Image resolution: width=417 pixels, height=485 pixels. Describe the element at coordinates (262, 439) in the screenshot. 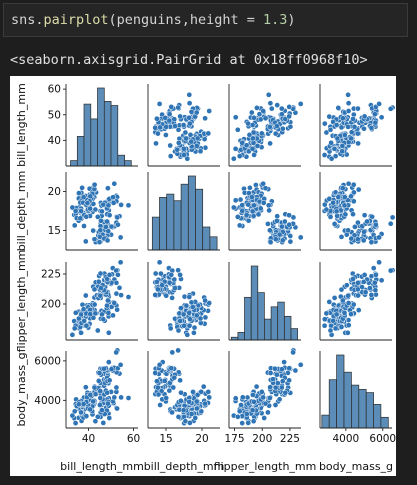

I see `x-tick-label: 200` at that location.